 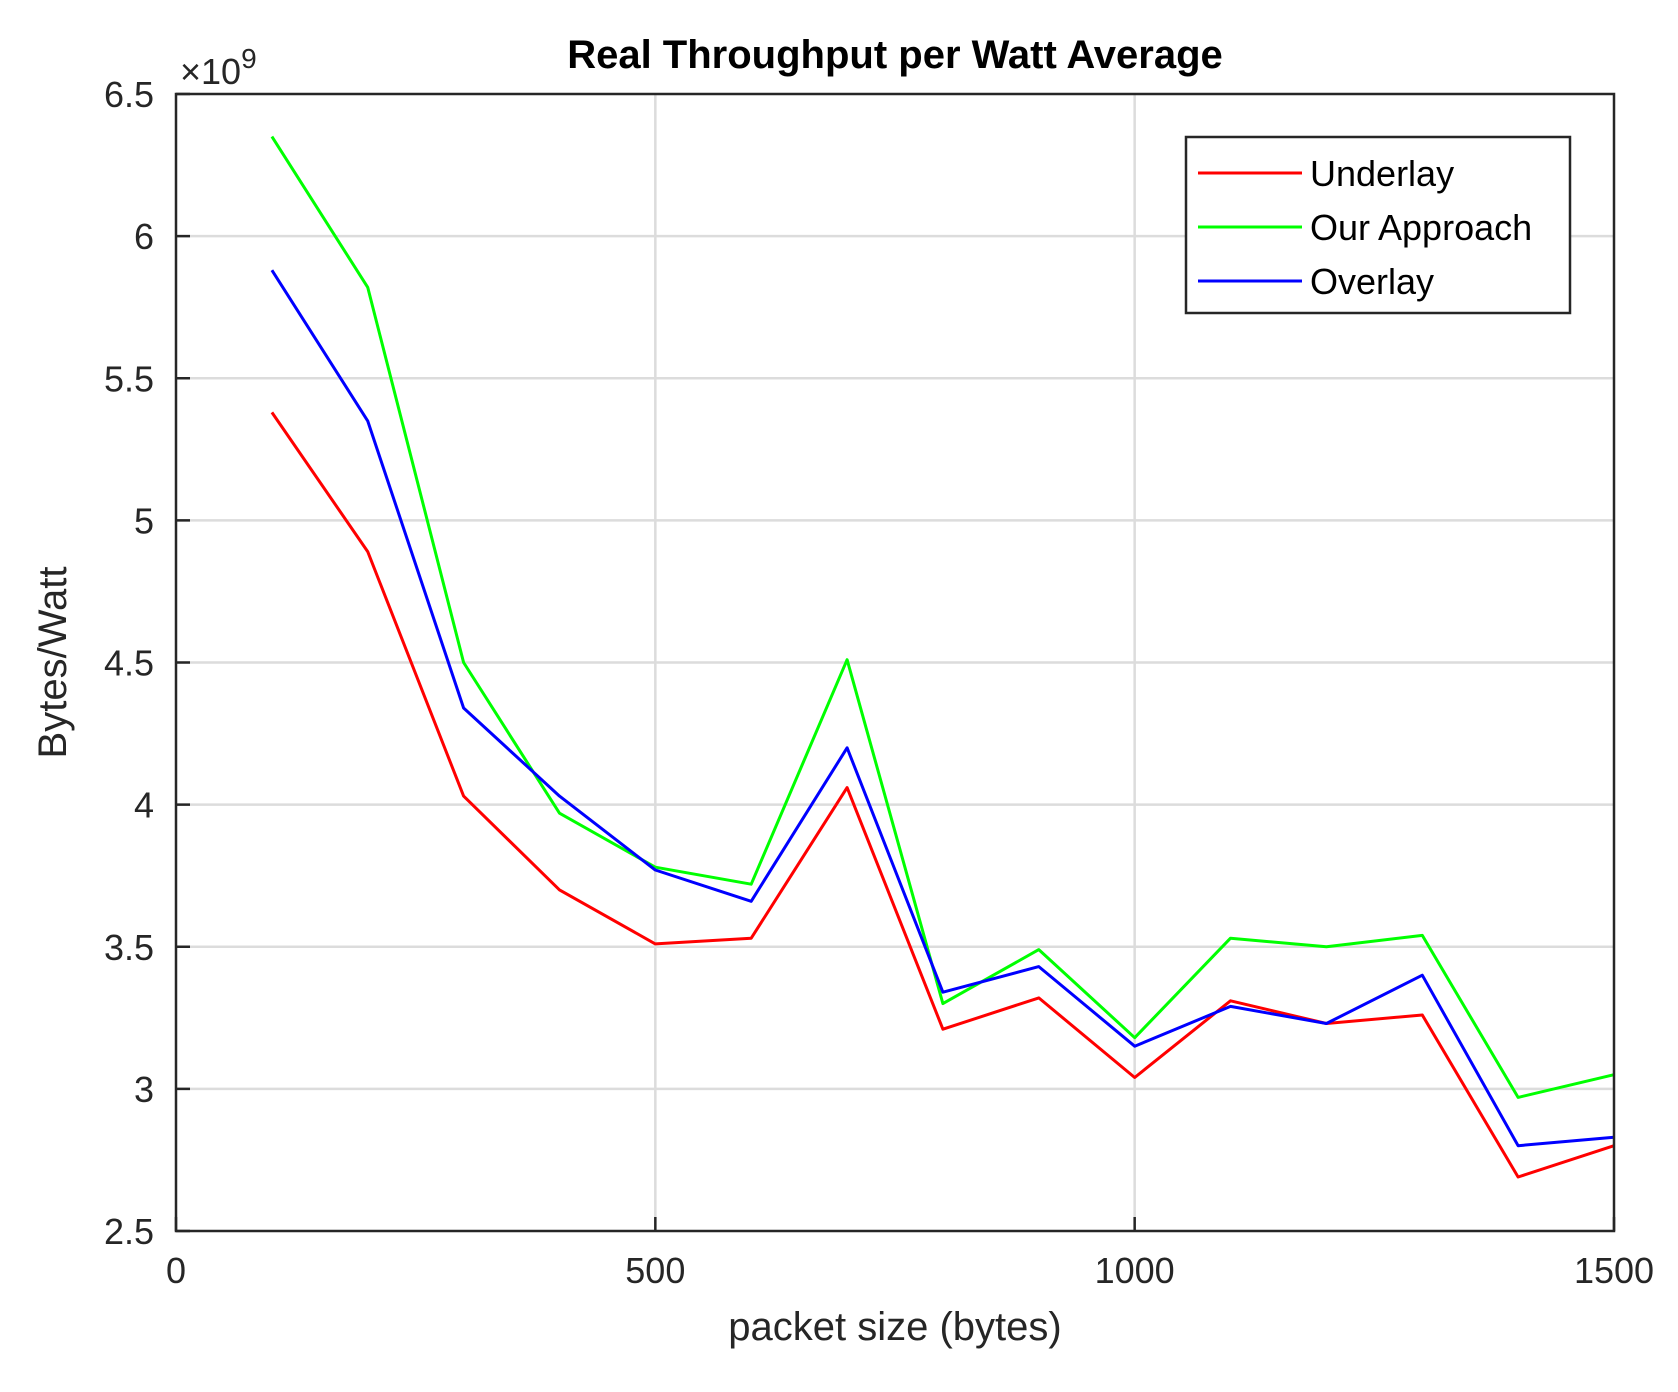 I want to click on y-exponent-label: ×10⁹, so click(x=218, y=67).